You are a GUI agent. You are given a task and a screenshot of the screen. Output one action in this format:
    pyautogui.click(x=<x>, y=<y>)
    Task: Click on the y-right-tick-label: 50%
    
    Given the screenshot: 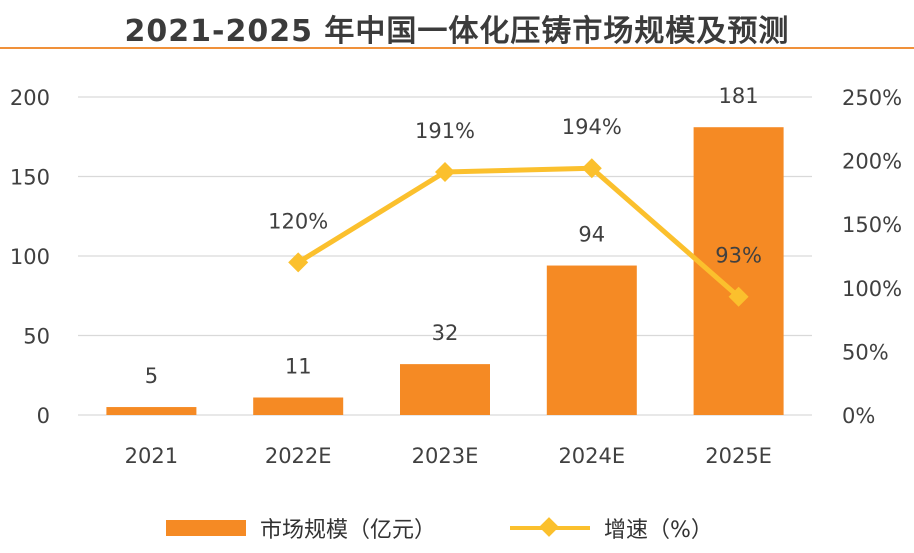 What is the action you would take?
    pyautogui.click(x=865, y=352)
    